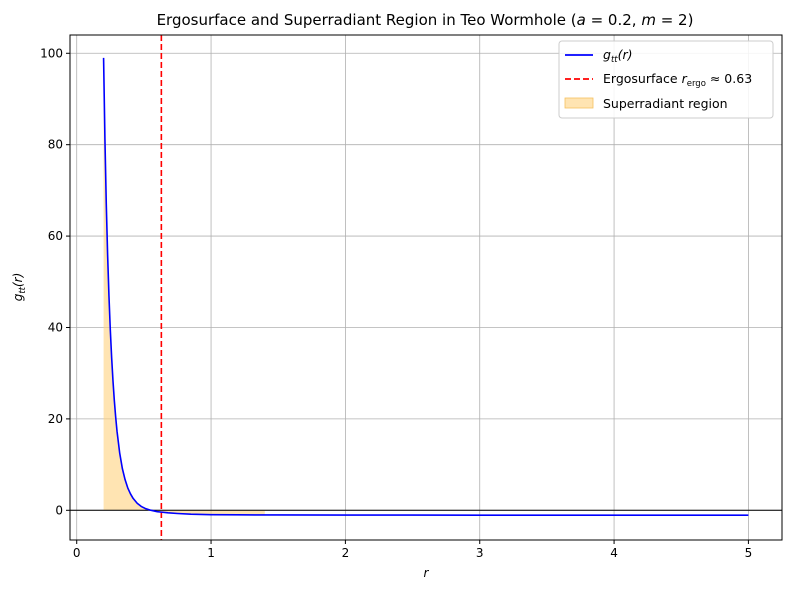 This screenshot has width=790, height=590. I want to click on legend-label-ergosurface: Ergosurface rergo ≈ 0.63, so click(677, 80).